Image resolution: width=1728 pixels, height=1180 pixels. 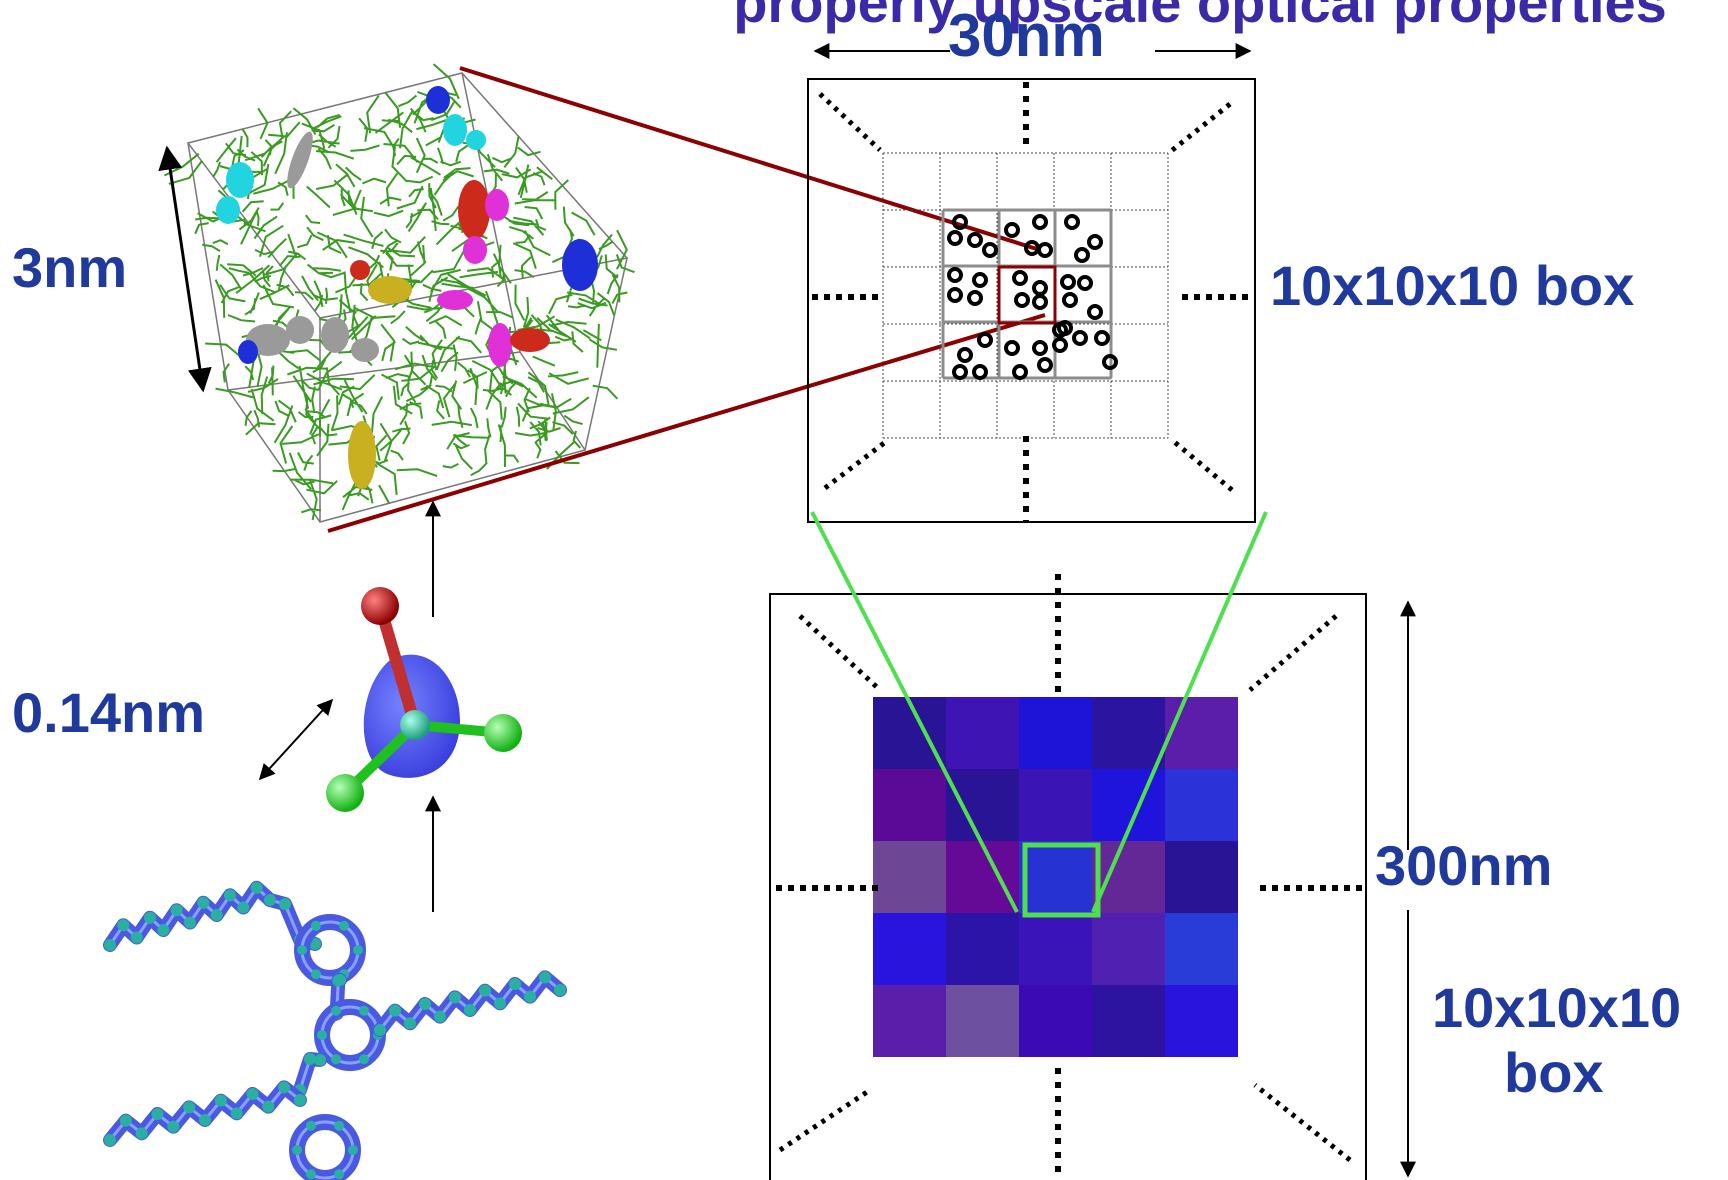 I want to click on middle-box, so click(x=1031, y=300).